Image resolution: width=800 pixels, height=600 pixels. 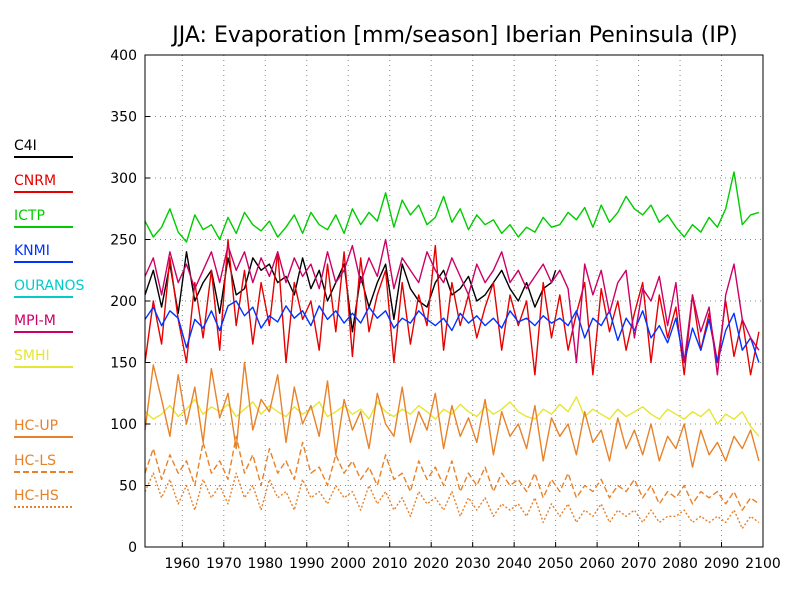 I want to click on series-line-knmi, so click(x=452, y=332).